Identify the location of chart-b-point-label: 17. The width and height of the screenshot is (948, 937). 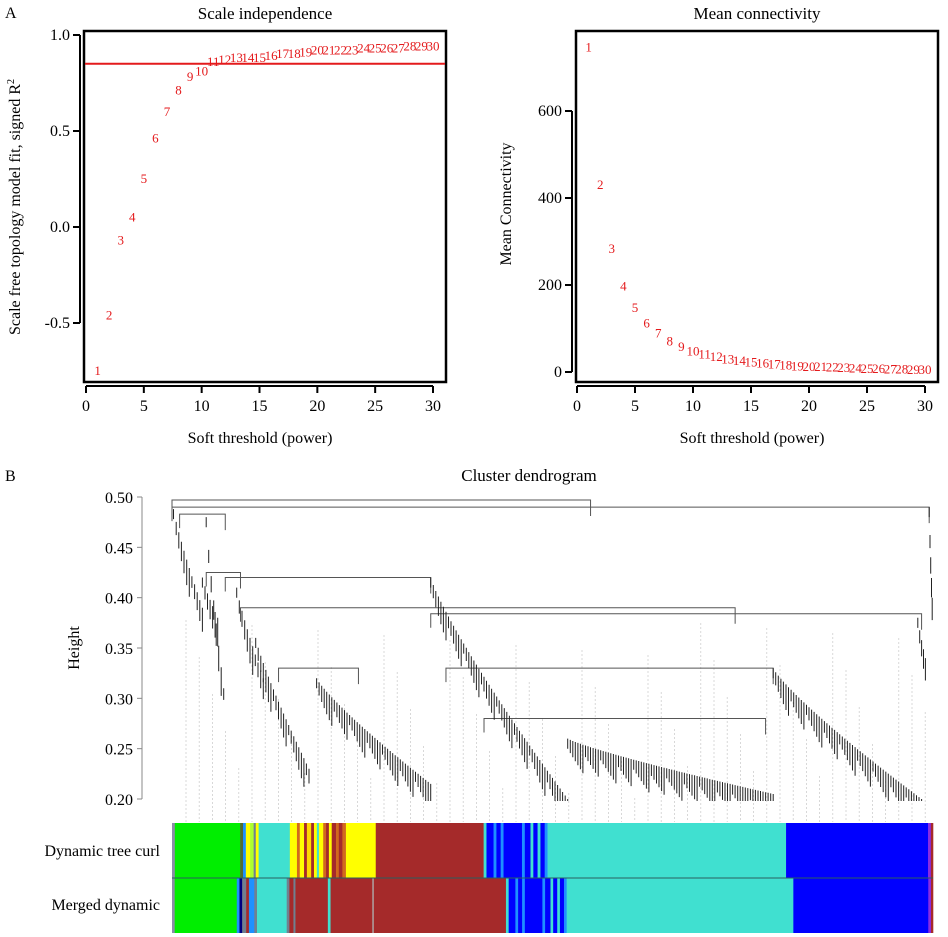
(775, 364).